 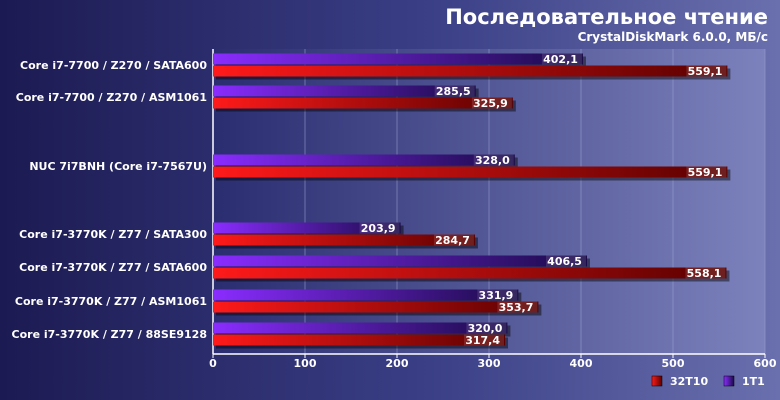 I want to click on value-label: 406,5, so click(x=564, y=261).